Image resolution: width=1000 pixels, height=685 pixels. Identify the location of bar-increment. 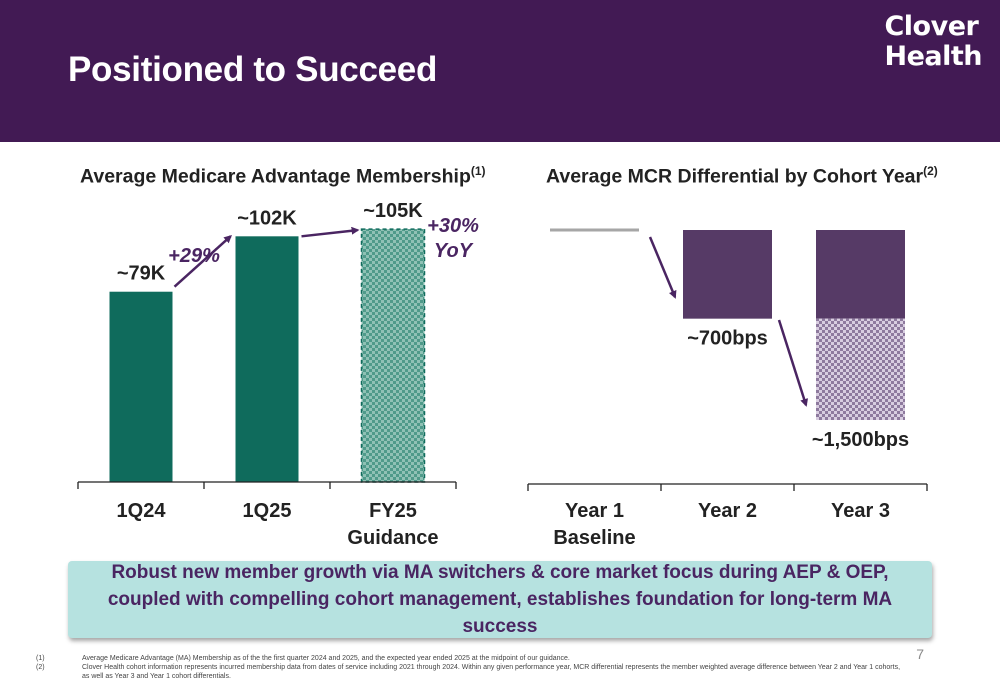
(860, 369).